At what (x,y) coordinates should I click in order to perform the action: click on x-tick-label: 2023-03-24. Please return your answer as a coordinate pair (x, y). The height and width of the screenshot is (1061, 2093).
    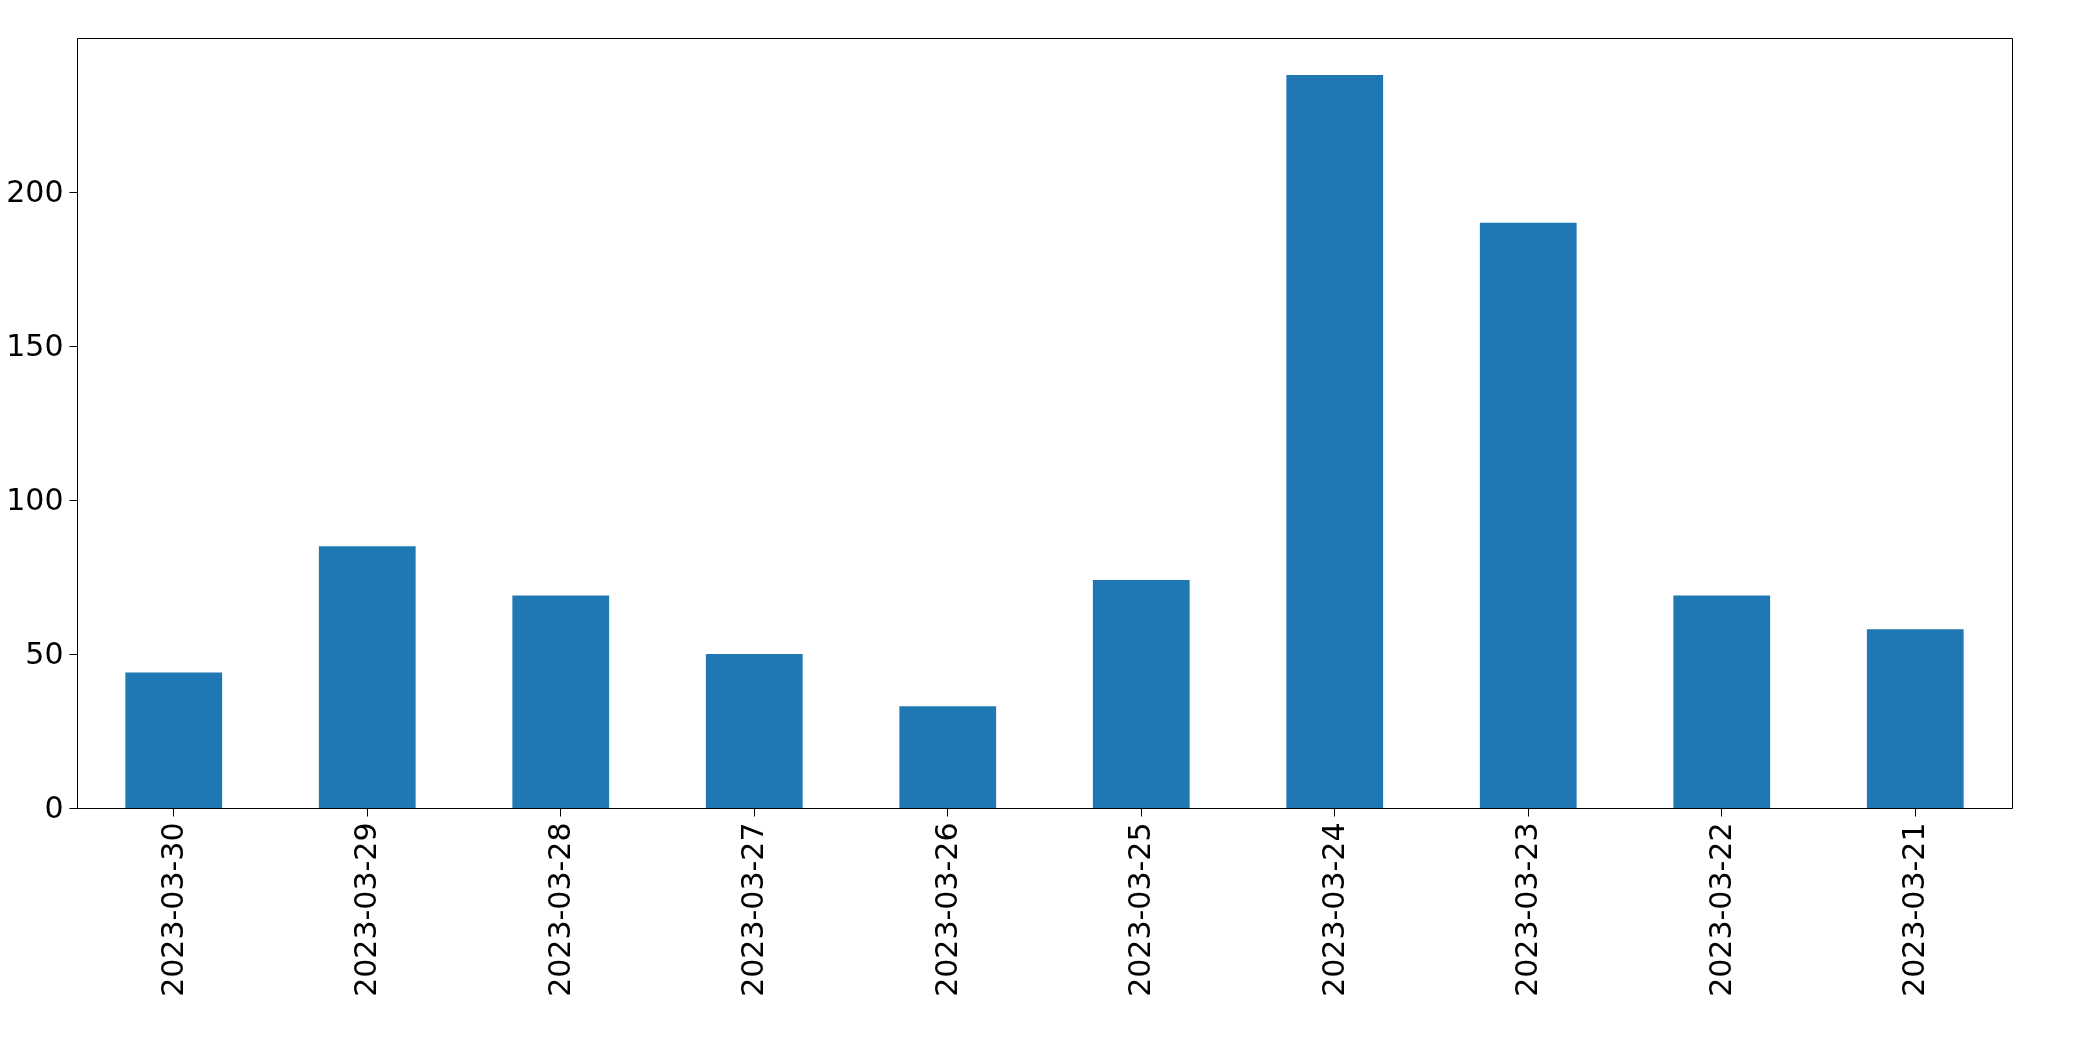
    Looking at the image, I should click on (1333, 909).